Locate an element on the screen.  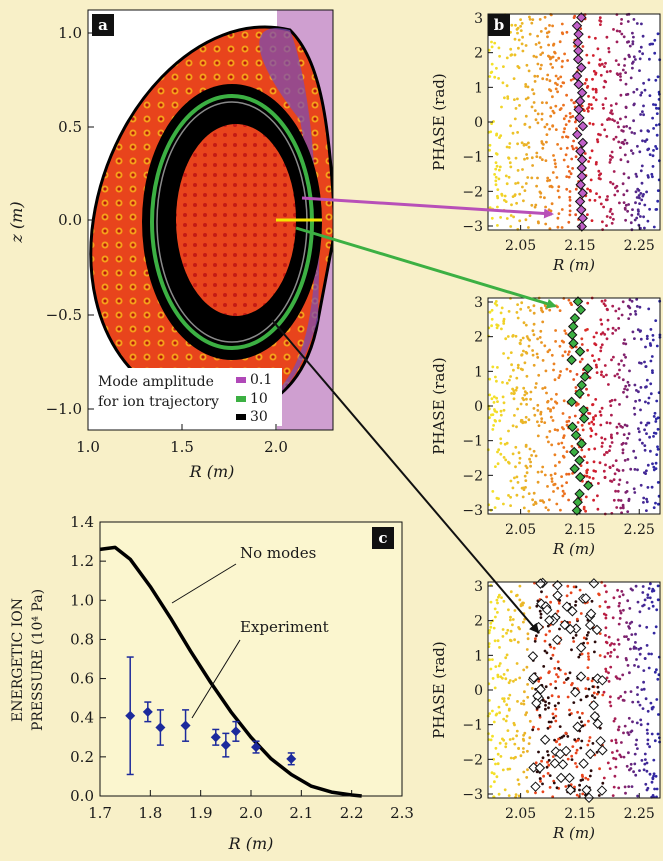
a-ytick-4: −0.5 is located at coordinates (64, 315).